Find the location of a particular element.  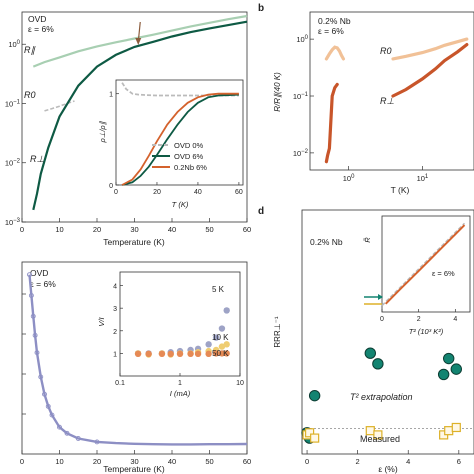

panel-a-arrow-head is located at coordinates (138, 41).